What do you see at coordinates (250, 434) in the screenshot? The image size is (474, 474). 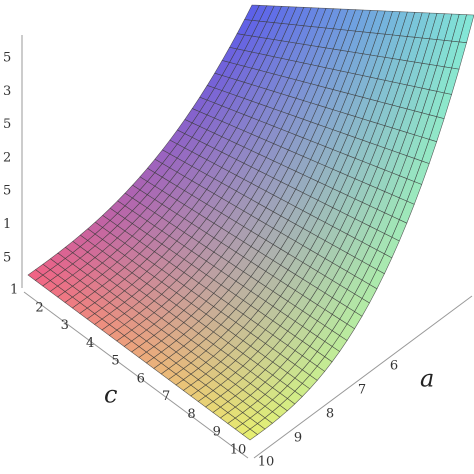 I see `surface-cell` at bounding box center [250, 434].